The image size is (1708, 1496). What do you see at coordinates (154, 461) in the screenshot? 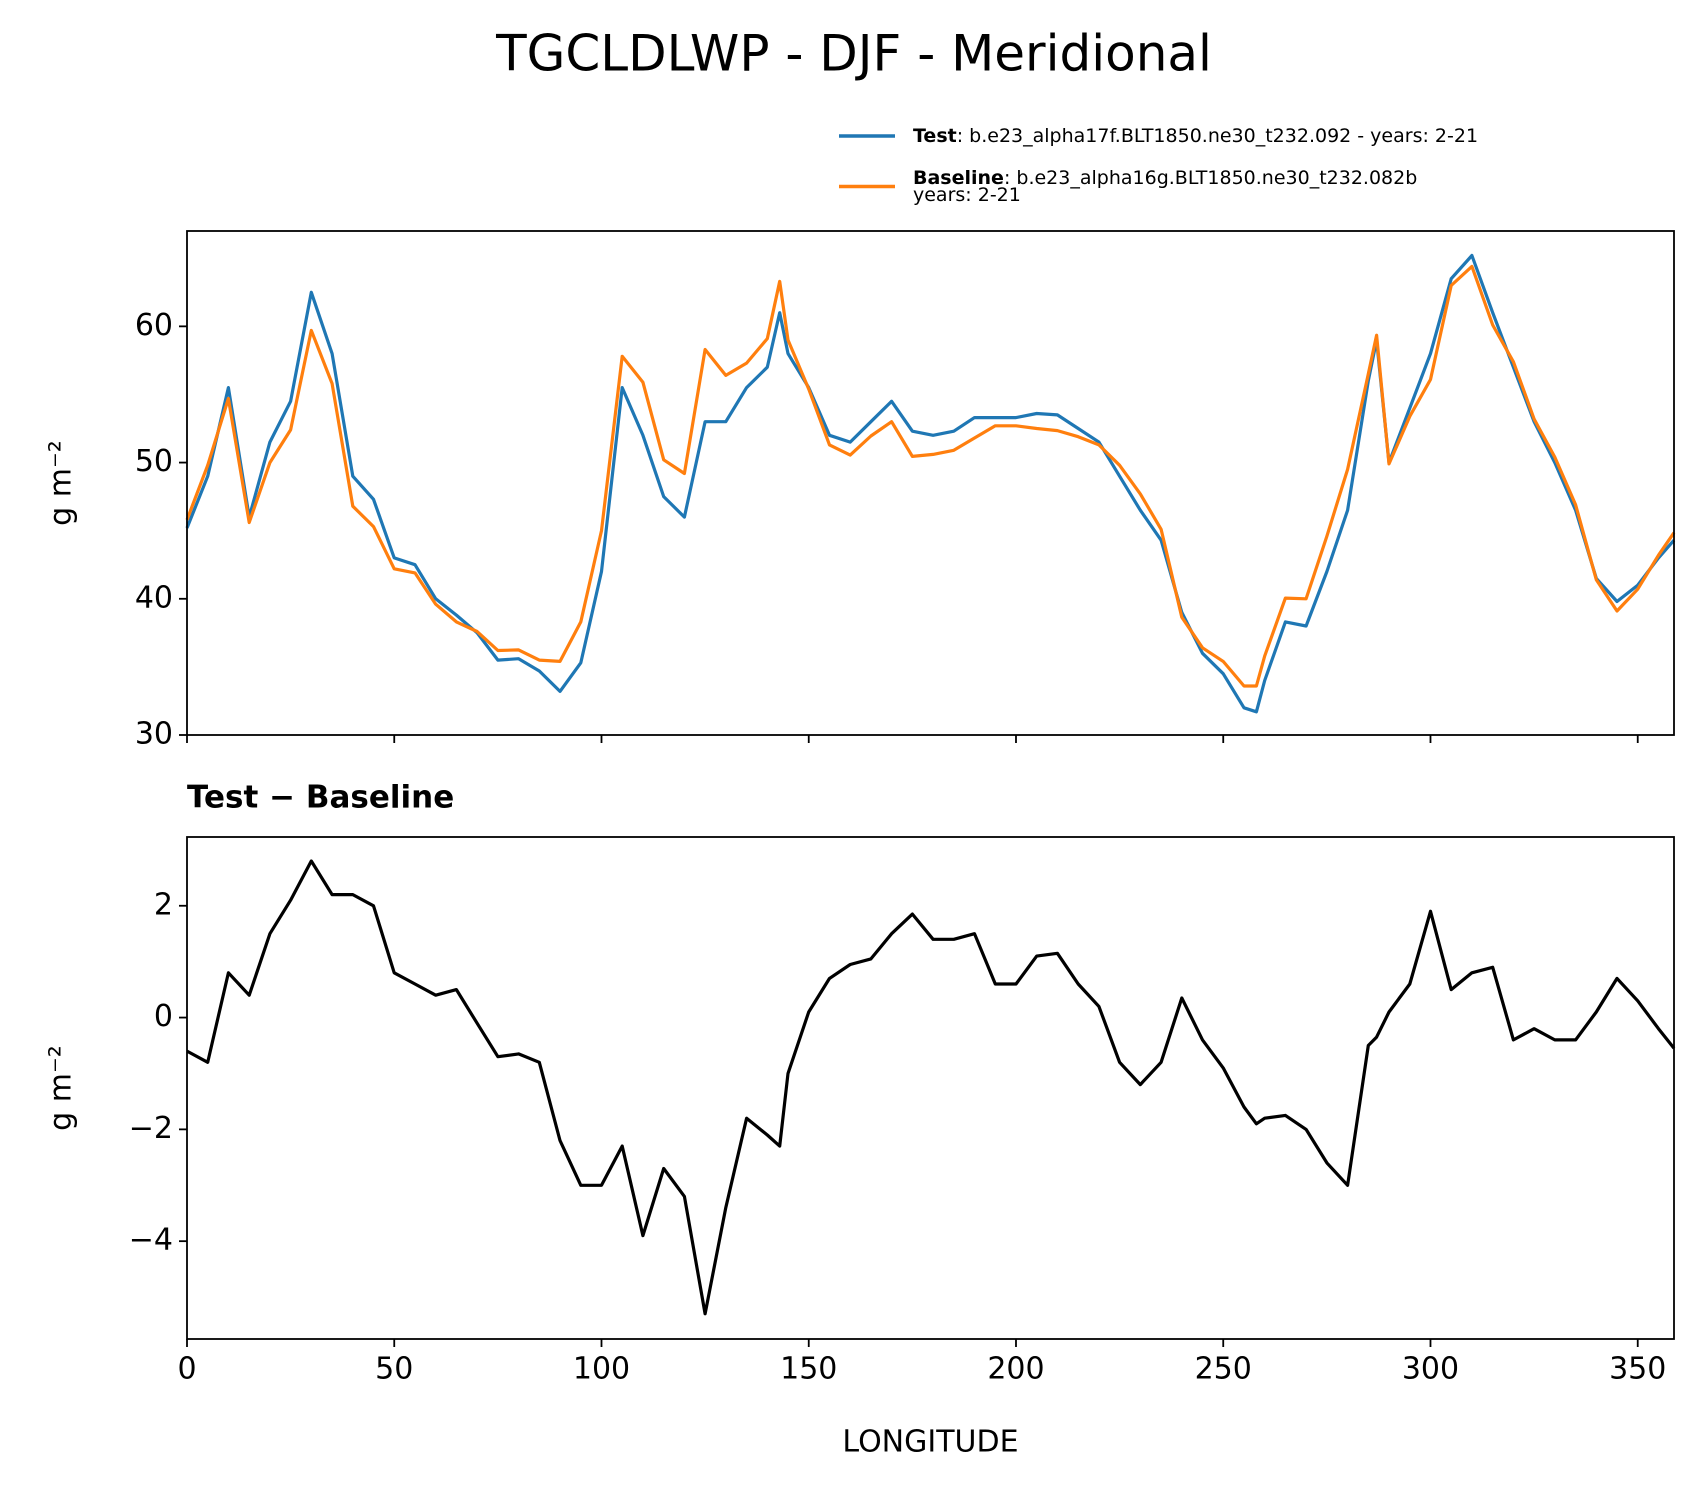
I see `y-tick-label: 50` at bounding box center [154, 461].